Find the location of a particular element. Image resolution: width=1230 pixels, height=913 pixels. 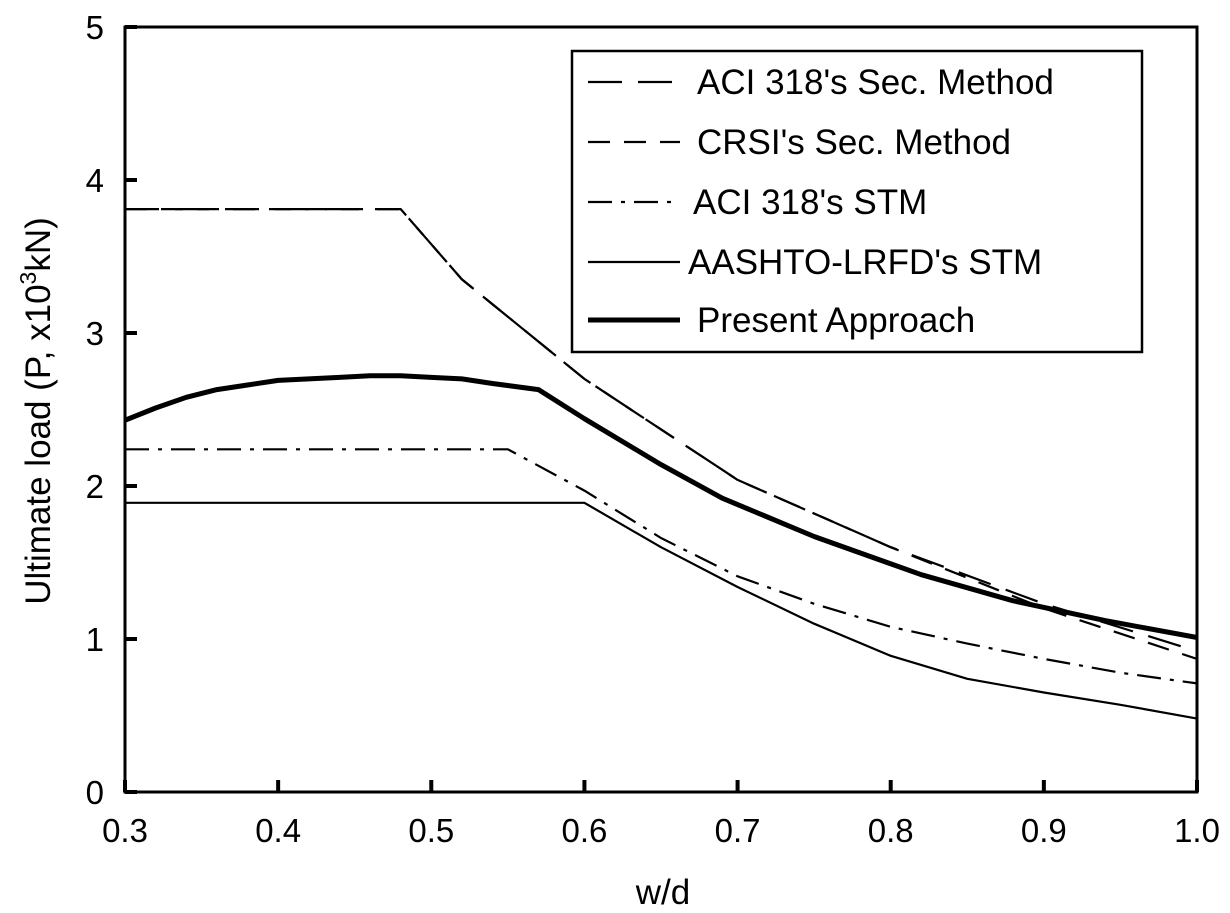

x-tick-label: 0.6 is located at coordinates (584, 830).